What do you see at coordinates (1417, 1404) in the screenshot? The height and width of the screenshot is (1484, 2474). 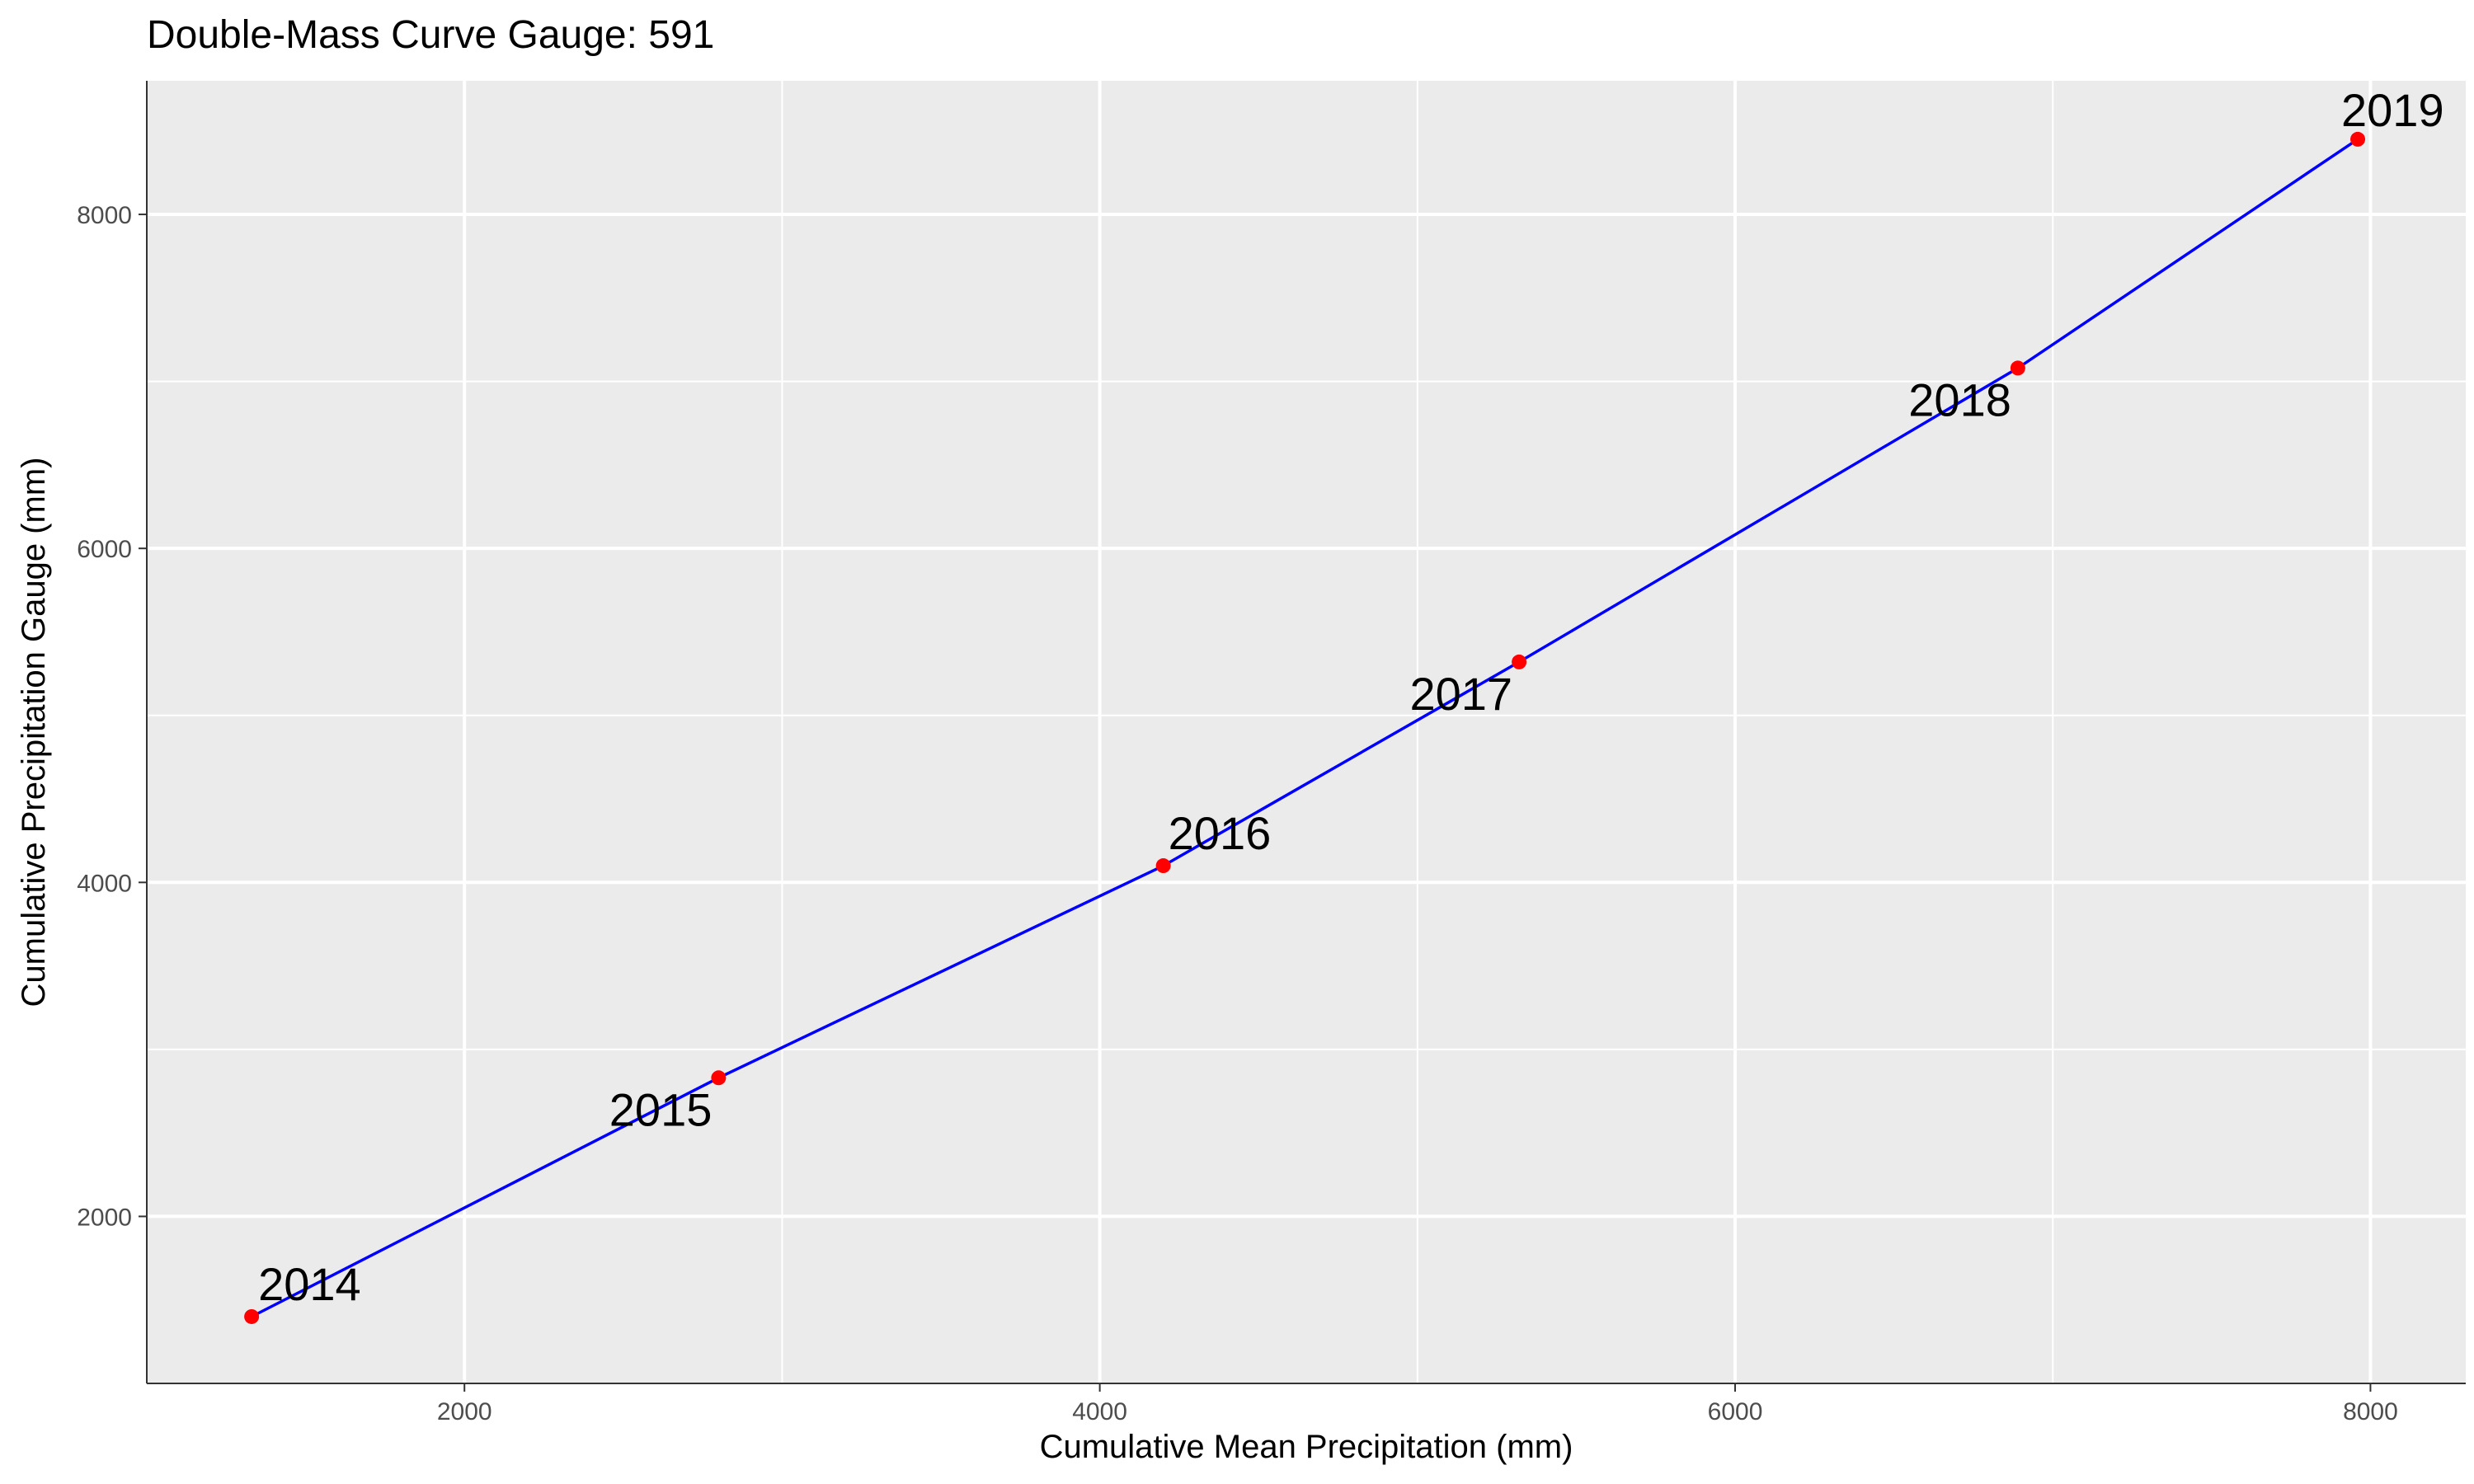 I see `x-axis-ticks: 2000 4000 6000 8000` at bounding box center [1417, 1404].